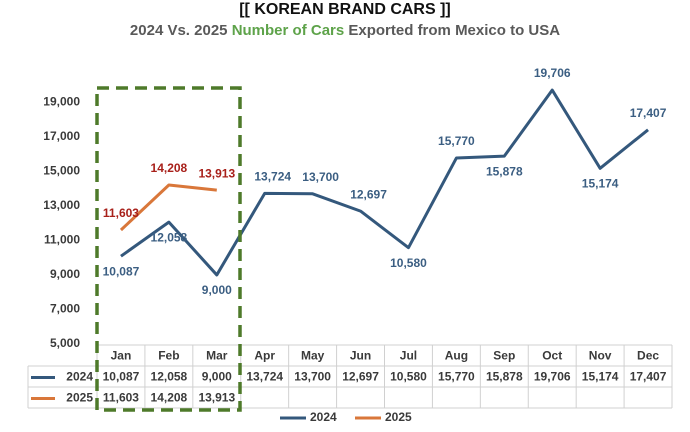  What do you see at coordinates (452, 30) in the screenshot?
I see `subtitle-part: Exported from Mexico to USA` at bounding box center [452, 30].